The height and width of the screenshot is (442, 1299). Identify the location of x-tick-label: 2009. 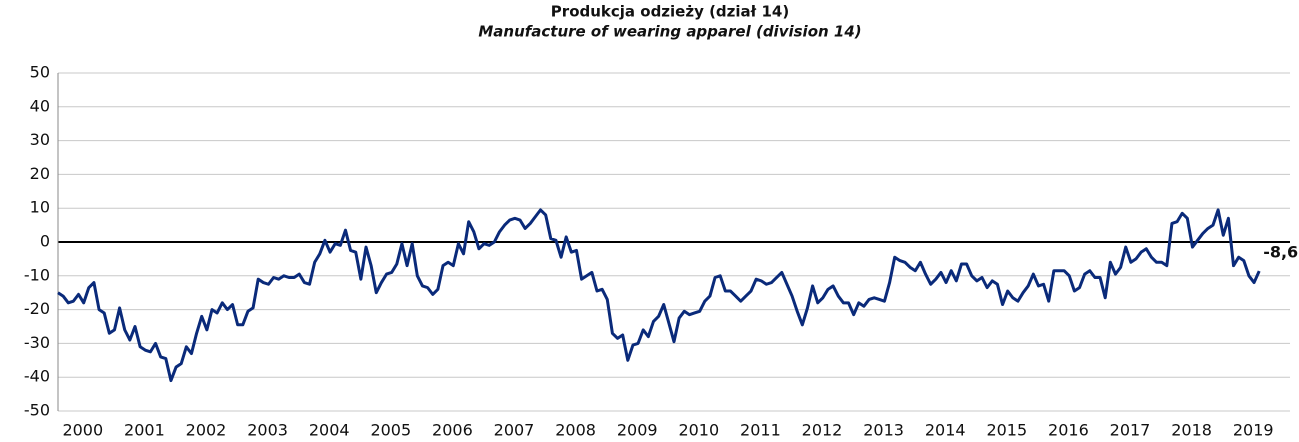
(637, 430).